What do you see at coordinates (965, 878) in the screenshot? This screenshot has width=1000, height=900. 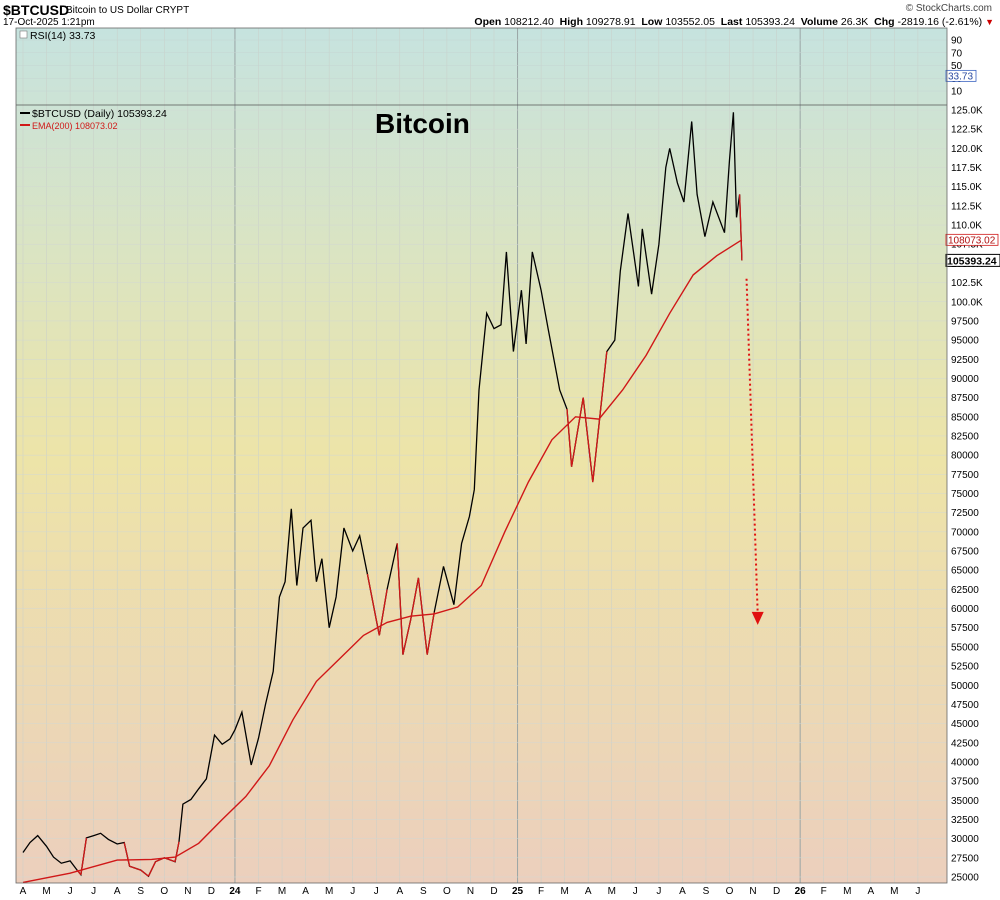 I see `y-tick-label: 25000` at bounding box center [965, 878].